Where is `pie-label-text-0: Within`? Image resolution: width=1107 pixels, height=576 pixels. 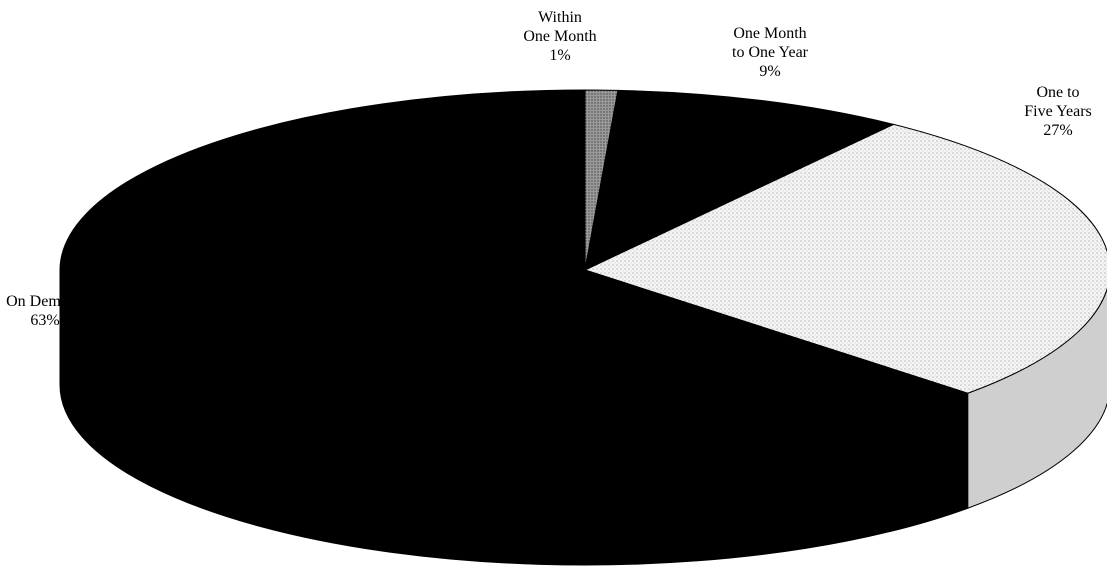
pie-label-text-0: Within is located at coordinates (560, 17).